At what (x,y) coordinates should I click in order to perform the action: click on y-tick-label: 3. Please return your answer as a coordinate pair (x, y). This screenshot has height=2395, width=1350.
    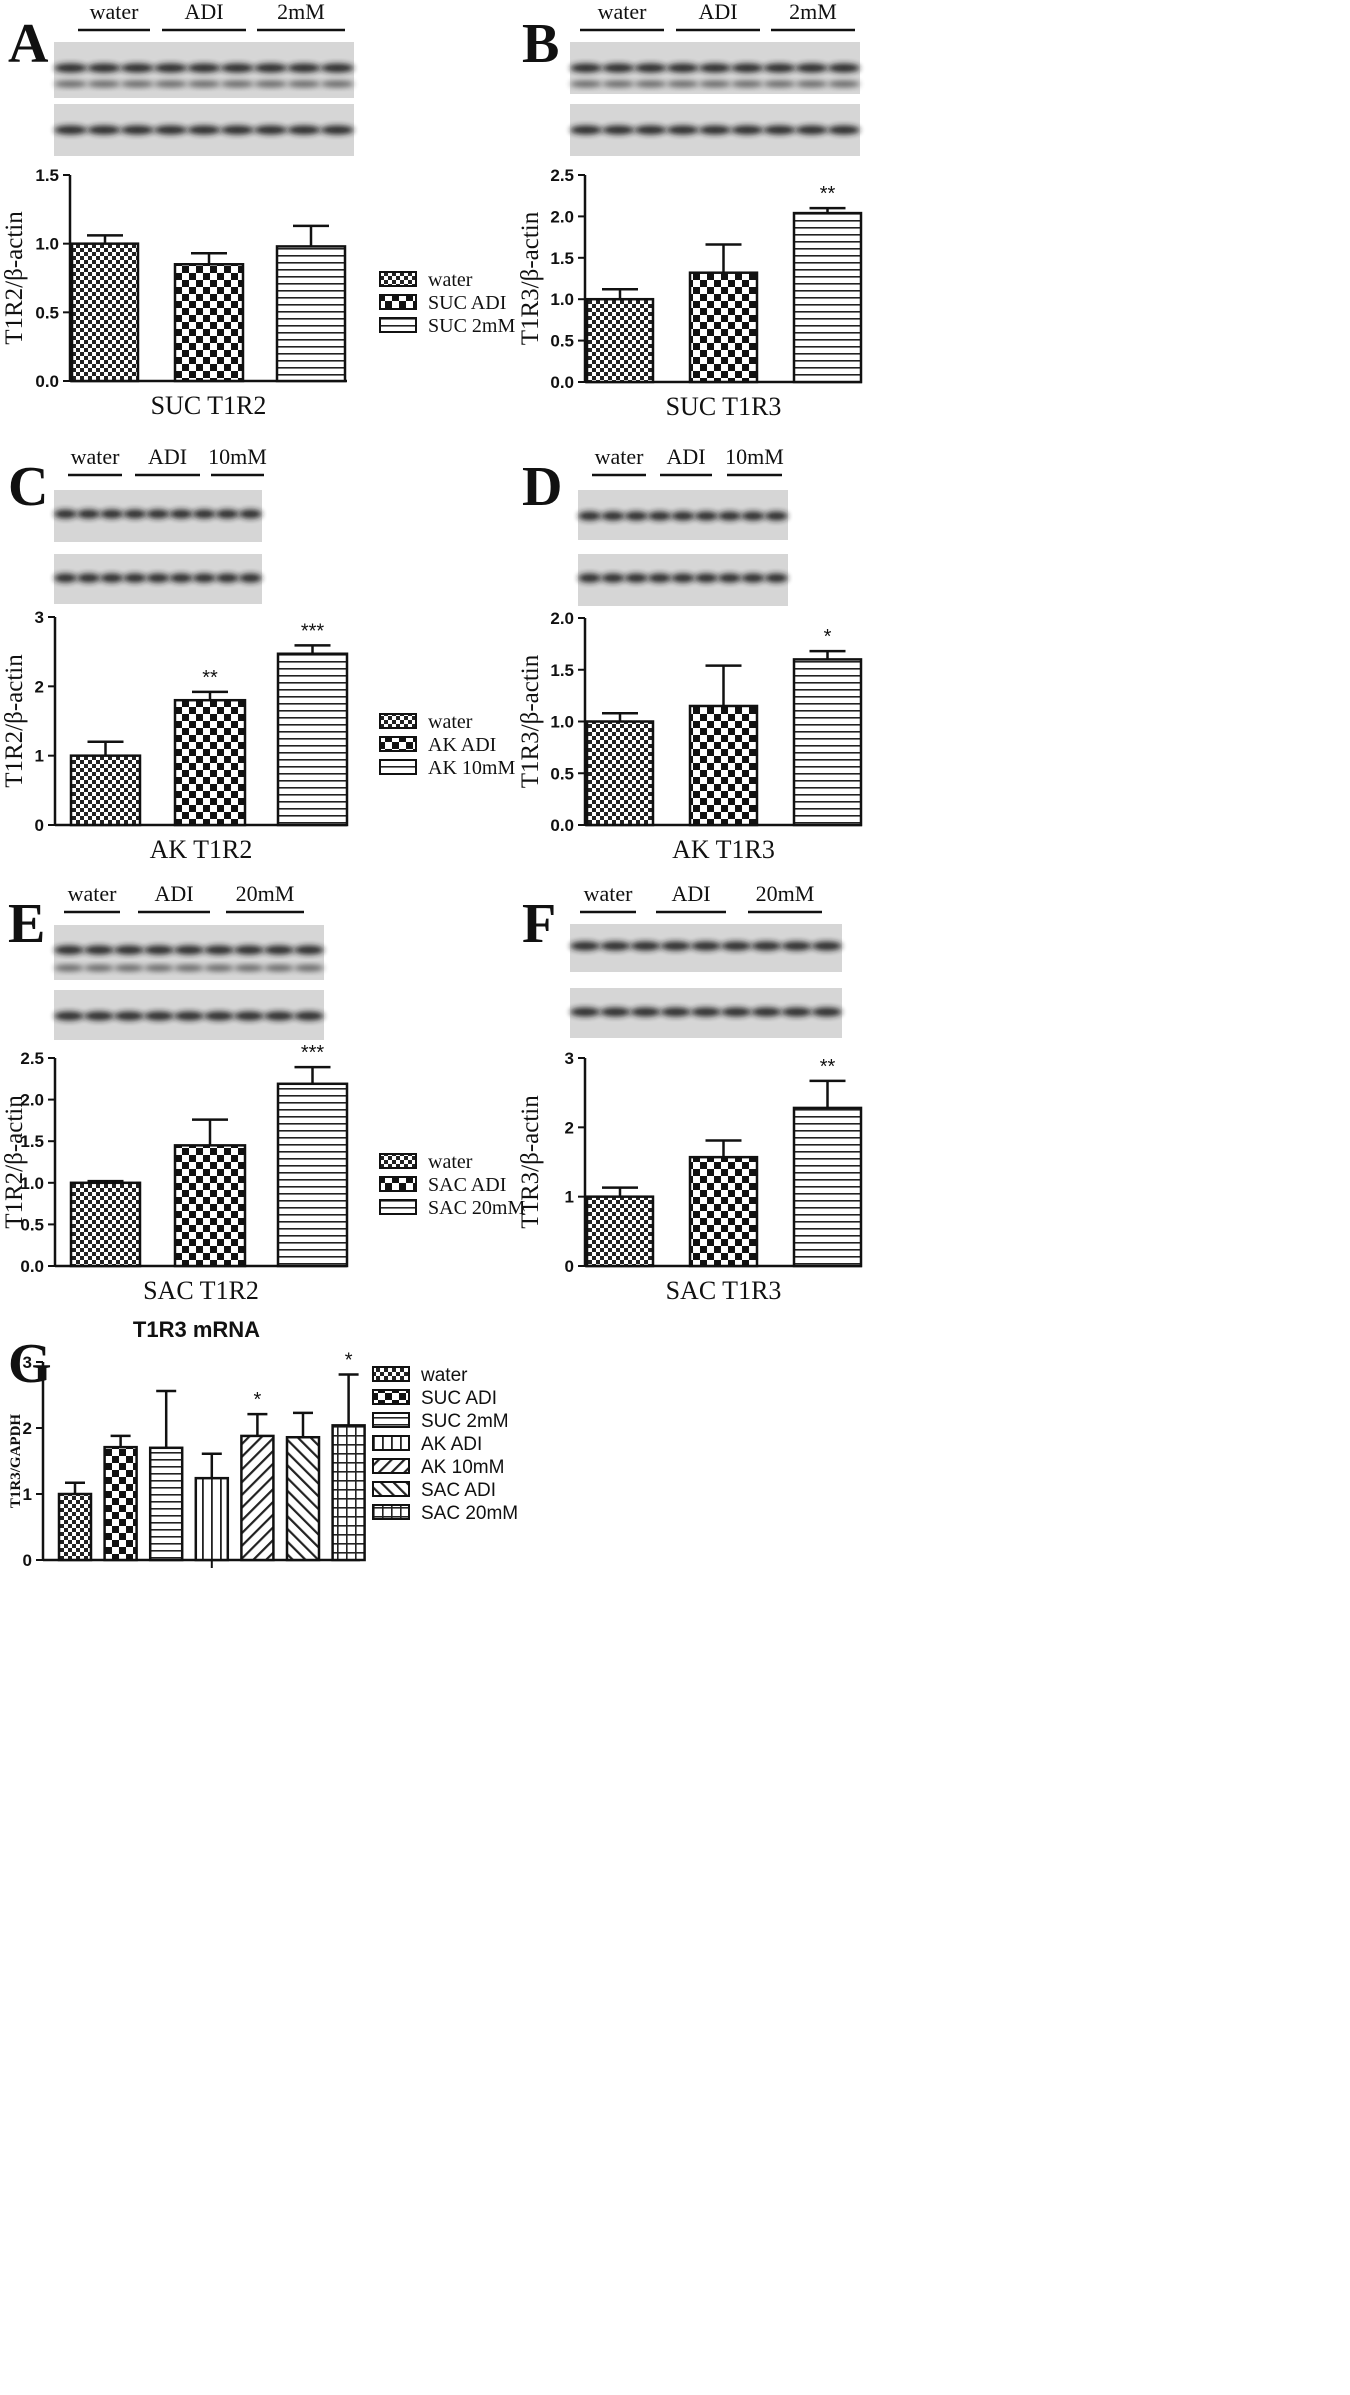
    Looking at the image, I should click on (27, 1362).